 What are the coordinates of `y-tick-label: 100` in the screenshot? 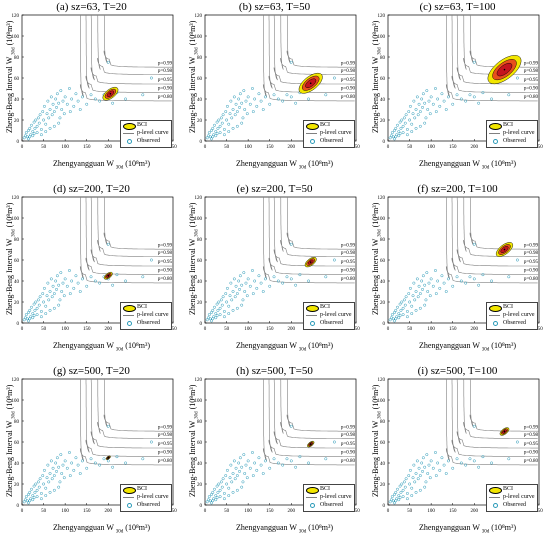 It's located at (16, 219).